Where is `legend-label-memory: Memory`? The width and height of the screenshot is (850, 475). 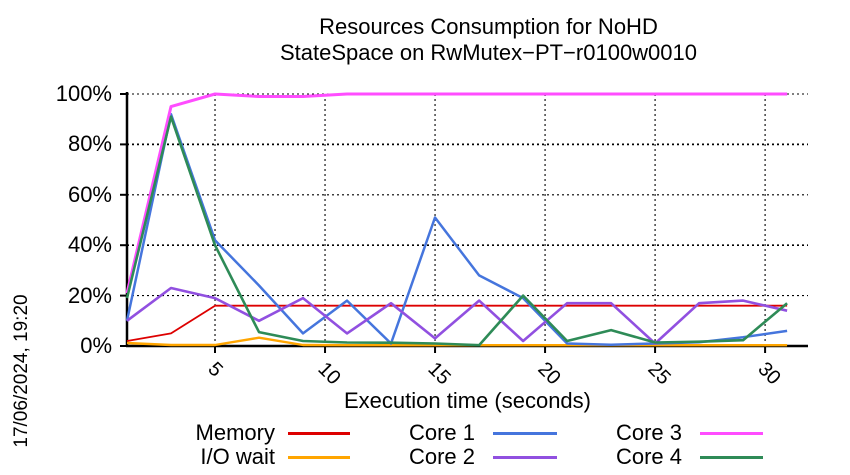
legend-label-memory: Memory is located at coordinates (235, 432).